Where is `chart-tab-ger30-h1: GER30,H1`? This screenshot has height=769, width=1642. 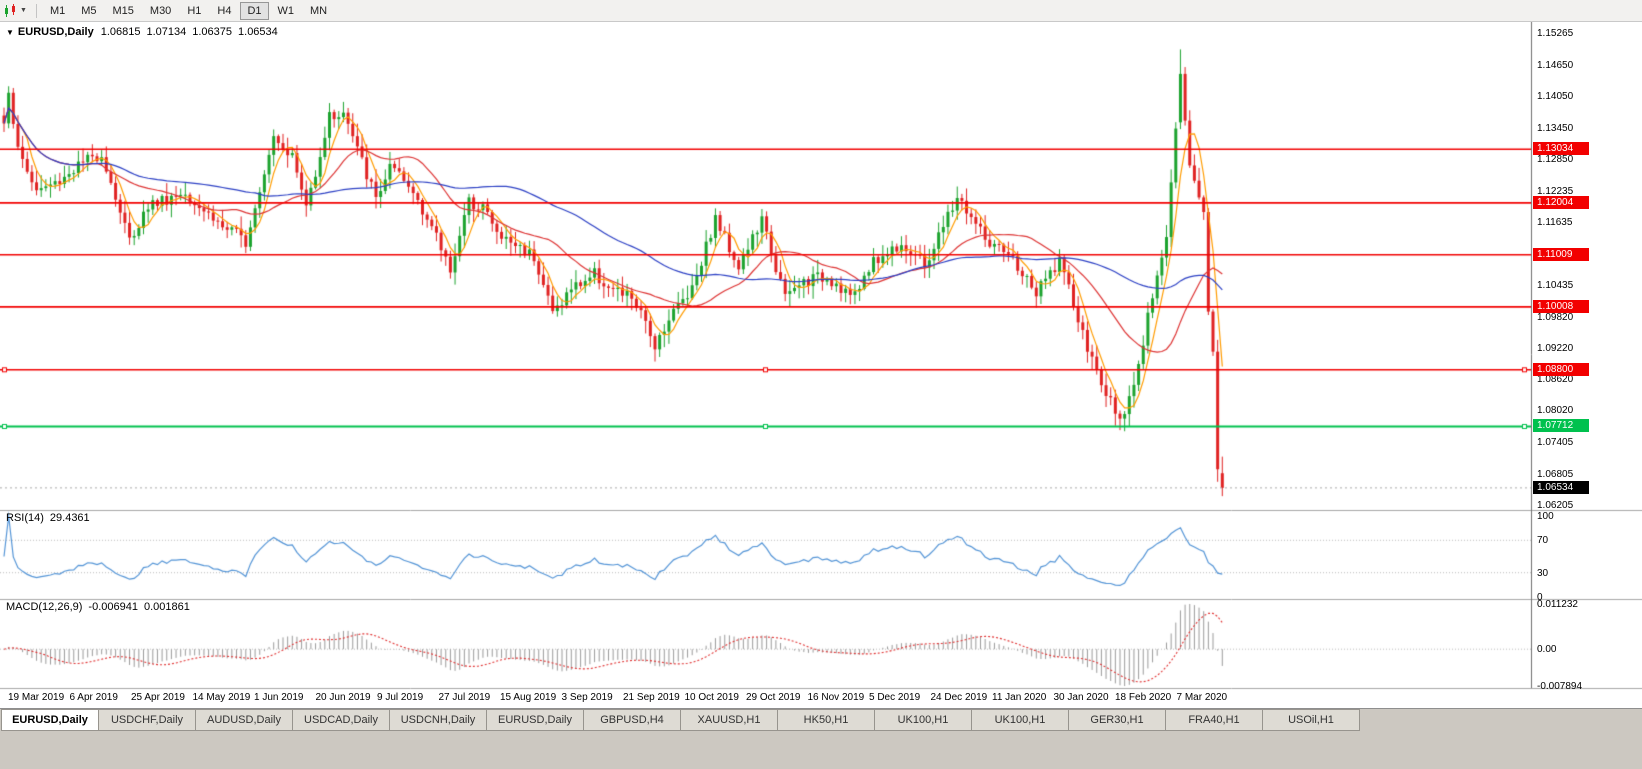 chart-tab-ger30-h1: GER30,H1 is located at coordinates (1117, 720).